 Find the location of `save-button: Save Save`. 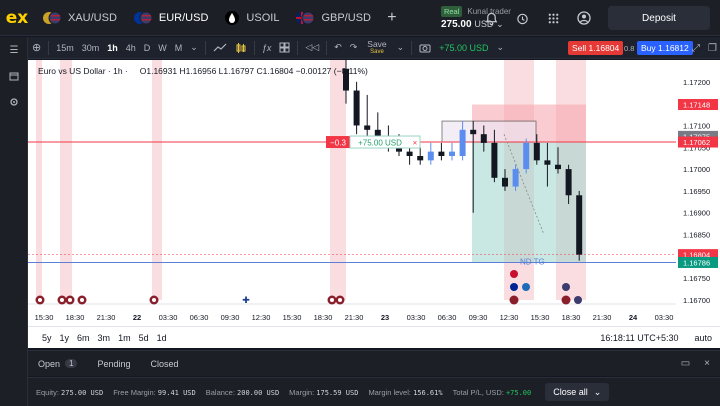

save-button: Save Save is located at coordinates (376, 47).